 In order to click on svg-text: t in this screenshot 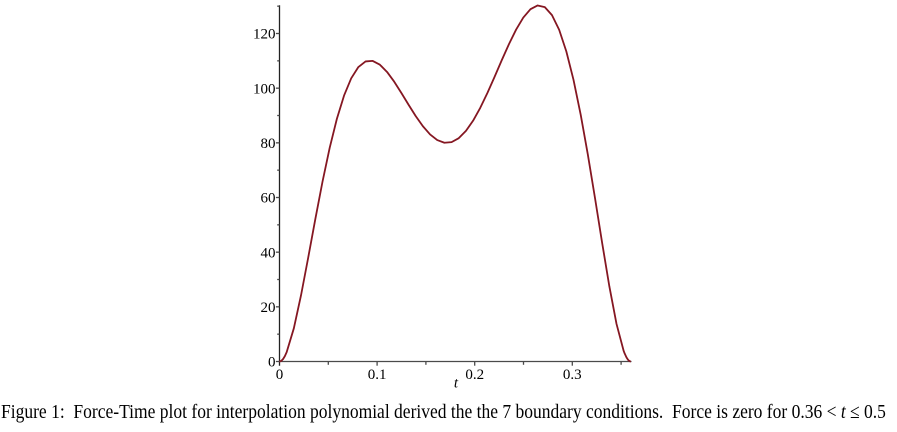, I will do `click(456, 384)`.